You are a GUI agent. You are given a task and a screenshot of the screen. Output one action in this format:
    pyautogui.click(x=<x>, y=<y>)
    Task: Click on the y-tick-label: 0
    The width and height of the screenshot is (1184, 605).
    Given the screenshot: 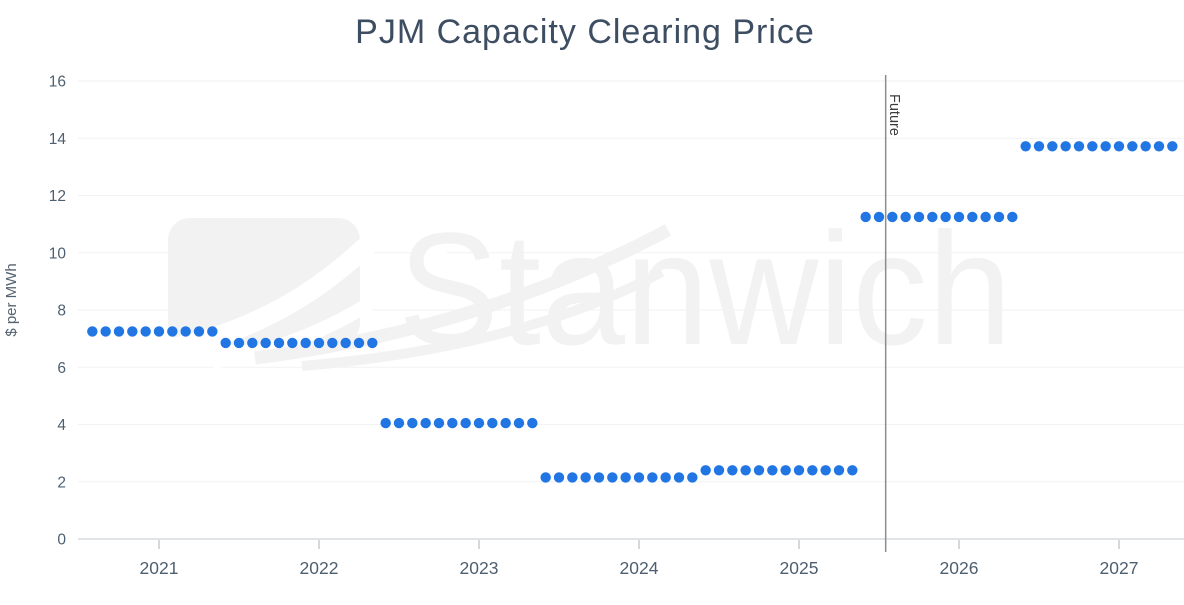 What is the action you would take?
    pyautogui.click(x=61, y=540)
    